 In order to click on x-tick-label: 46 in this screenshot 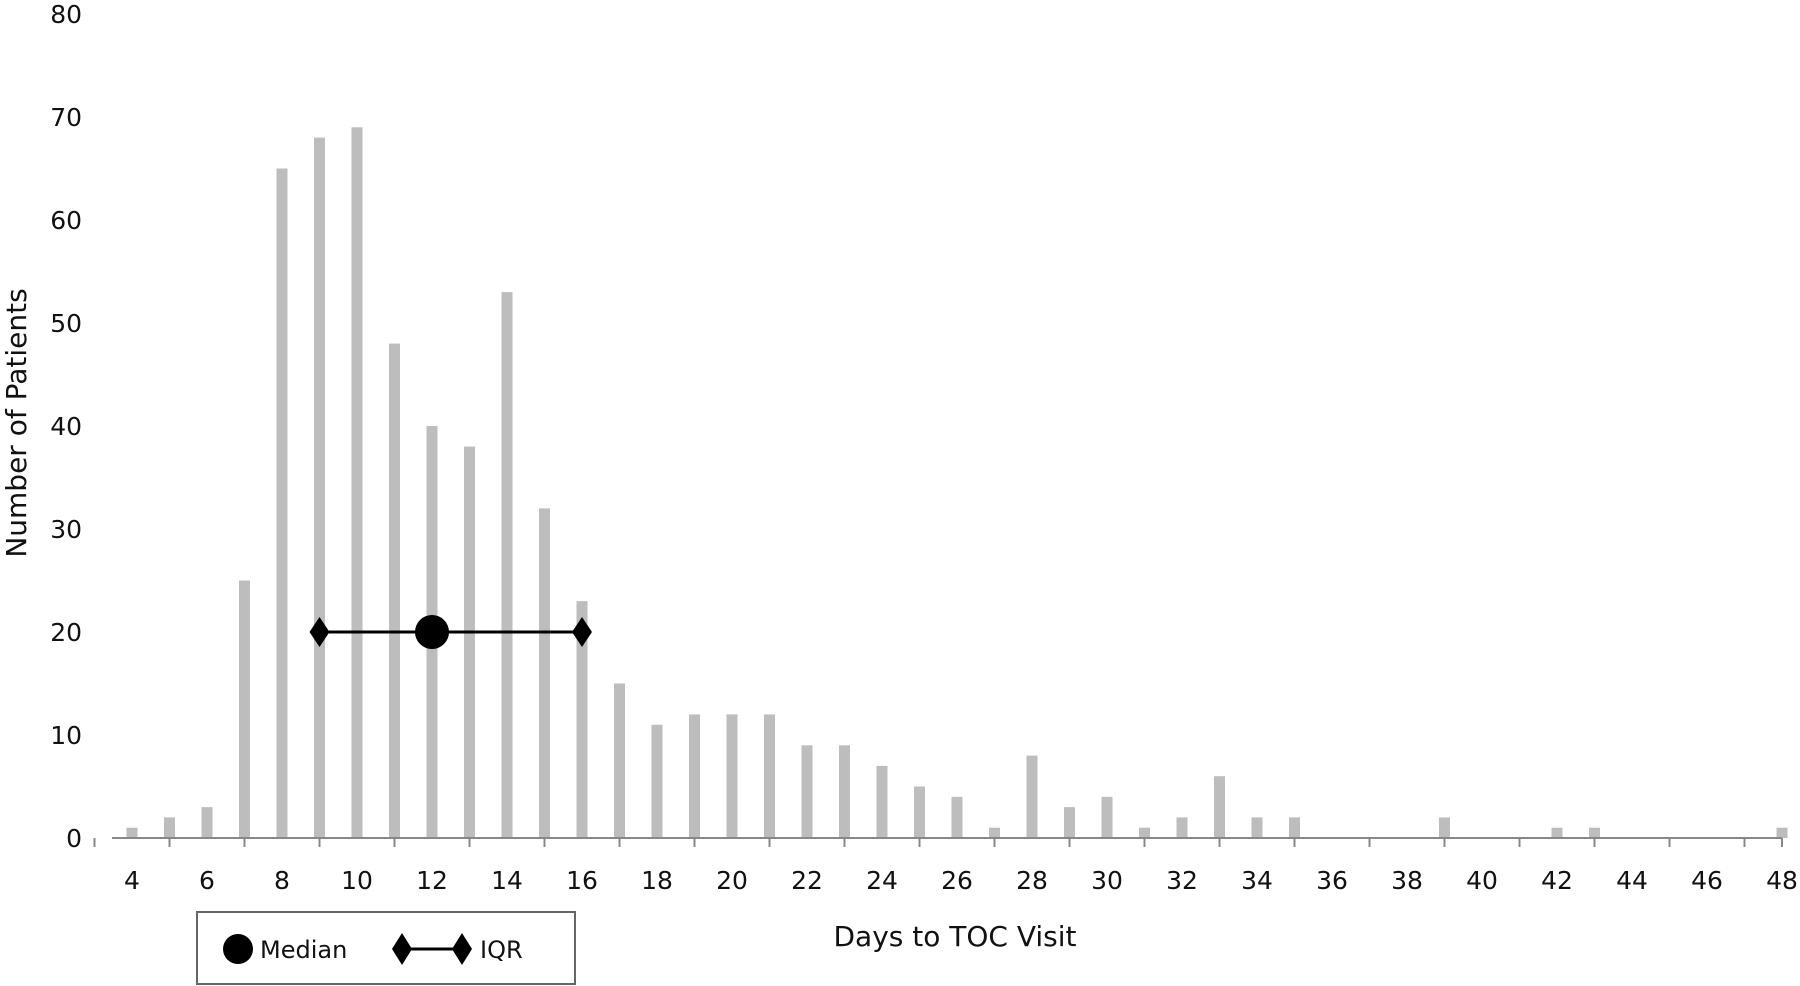, I will do `click(1707, 880)`.